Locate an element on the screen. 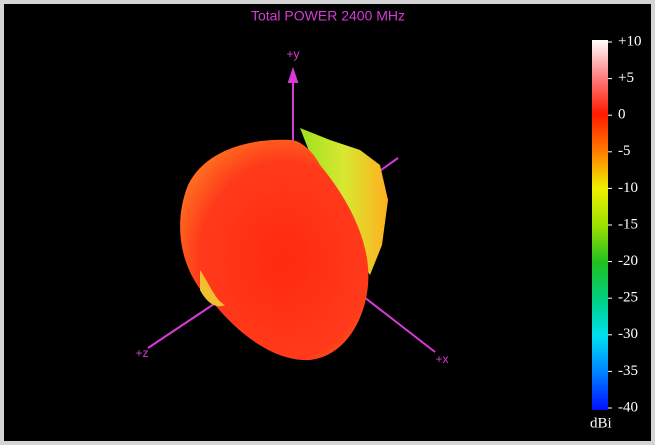 This screenshot has width=655, height=445. pattern-highlight is located at coordinates (212, 288).